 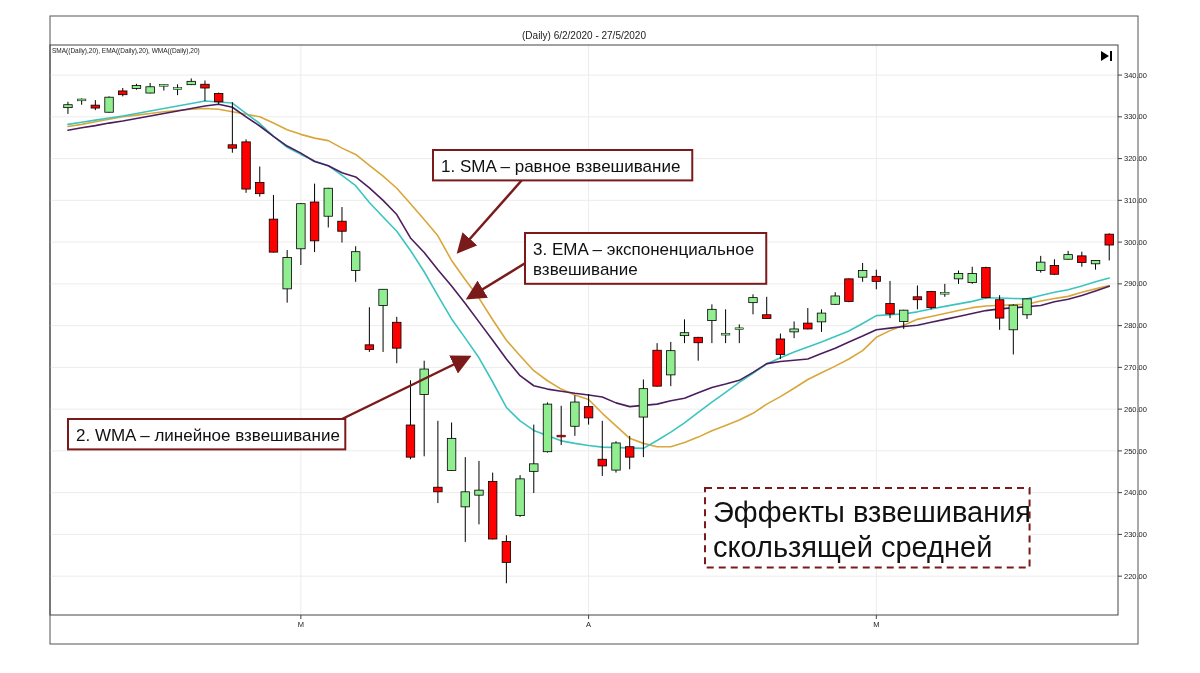 I want to click on annotation: Эффекты взвешивания скользящей средней, so click(x=872, y=529).